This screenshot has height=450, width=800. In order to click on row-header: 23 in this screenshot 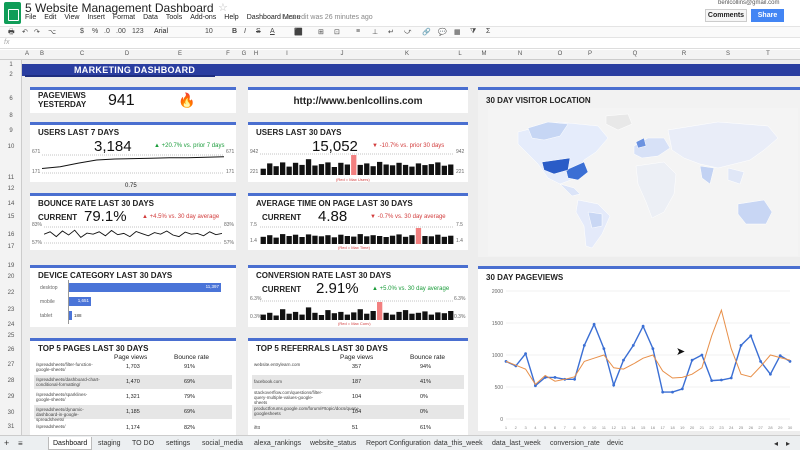, I will do `click(11, 310)`.